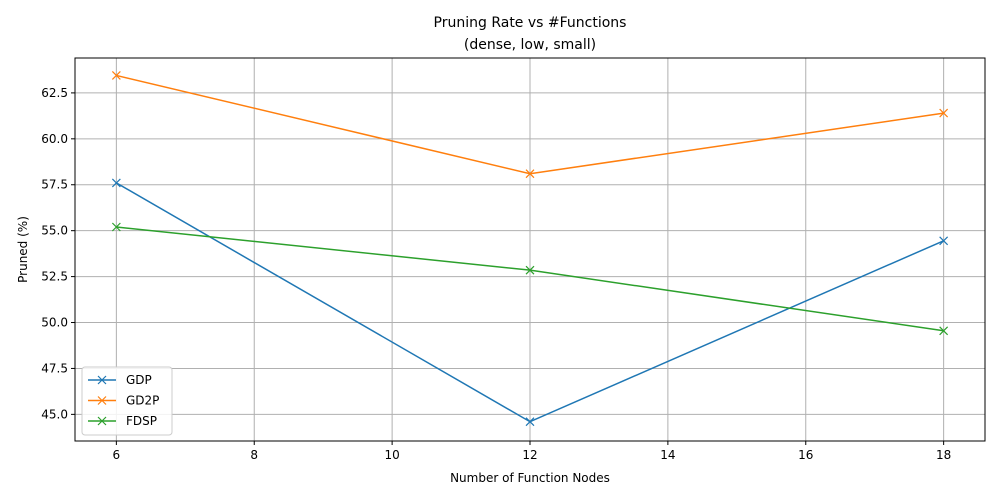 Image resolution: width=1000 pixels, height=500 pixels. What do you see at coordinates (530, 45) in the screenshot?
I see `chart-subtitle: (dense, low, small)` at bounding box center [530, 45].